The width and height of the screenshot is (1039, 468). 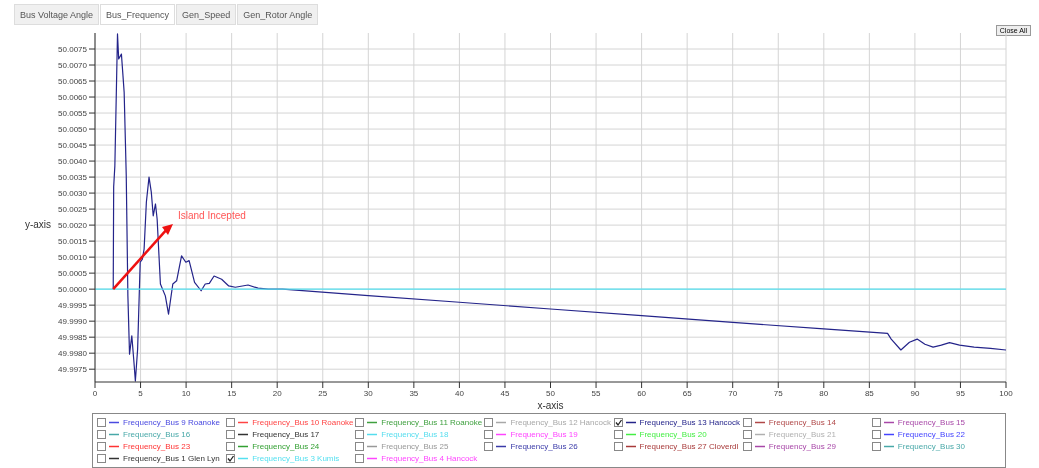 I want to click on x-tick-label: 0, so click(x=95, y=393).